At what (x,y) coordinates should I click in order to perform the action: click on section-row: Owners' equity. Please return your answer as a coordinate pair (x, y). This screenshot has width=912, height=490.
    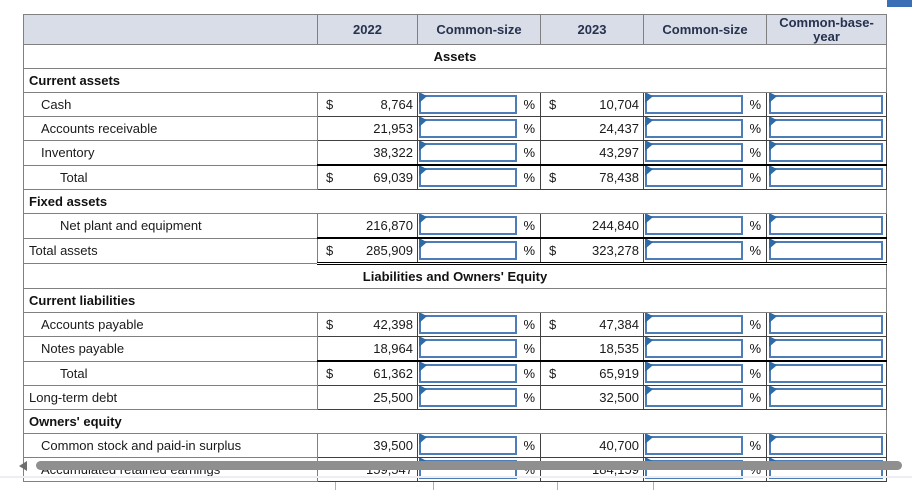
    Looking at the image, I should click on (455, 421).